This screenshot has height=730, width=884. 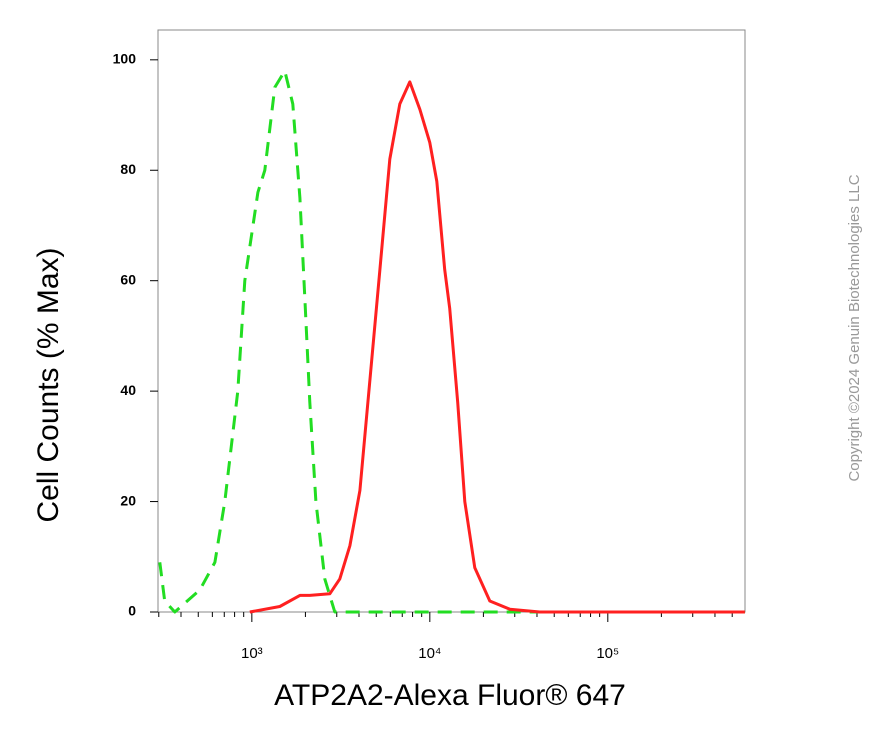 What do you see at coordinates (125, 59) in the screenshot?
I see `y-tick-label: 100` at bounding box center [125, 59].